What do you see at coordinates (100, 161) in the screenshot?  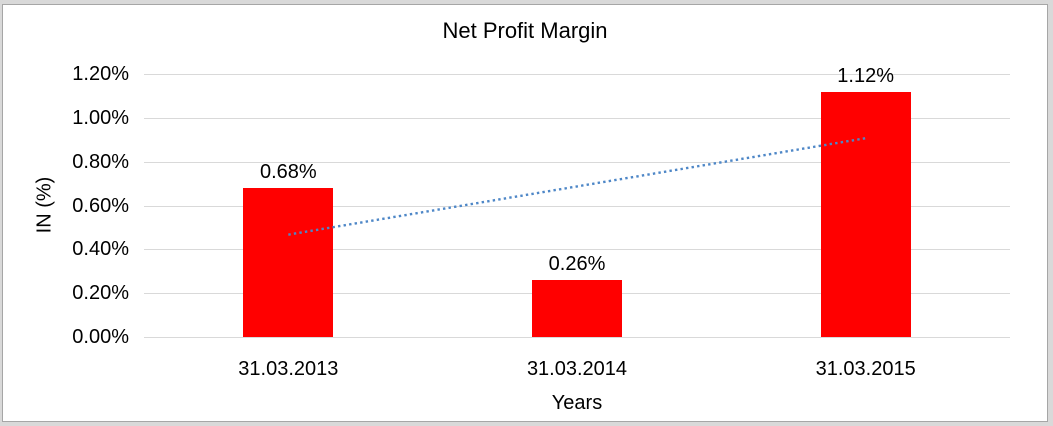 I see `y-tick-label: 0.80%` at bounding box center [100, 161].